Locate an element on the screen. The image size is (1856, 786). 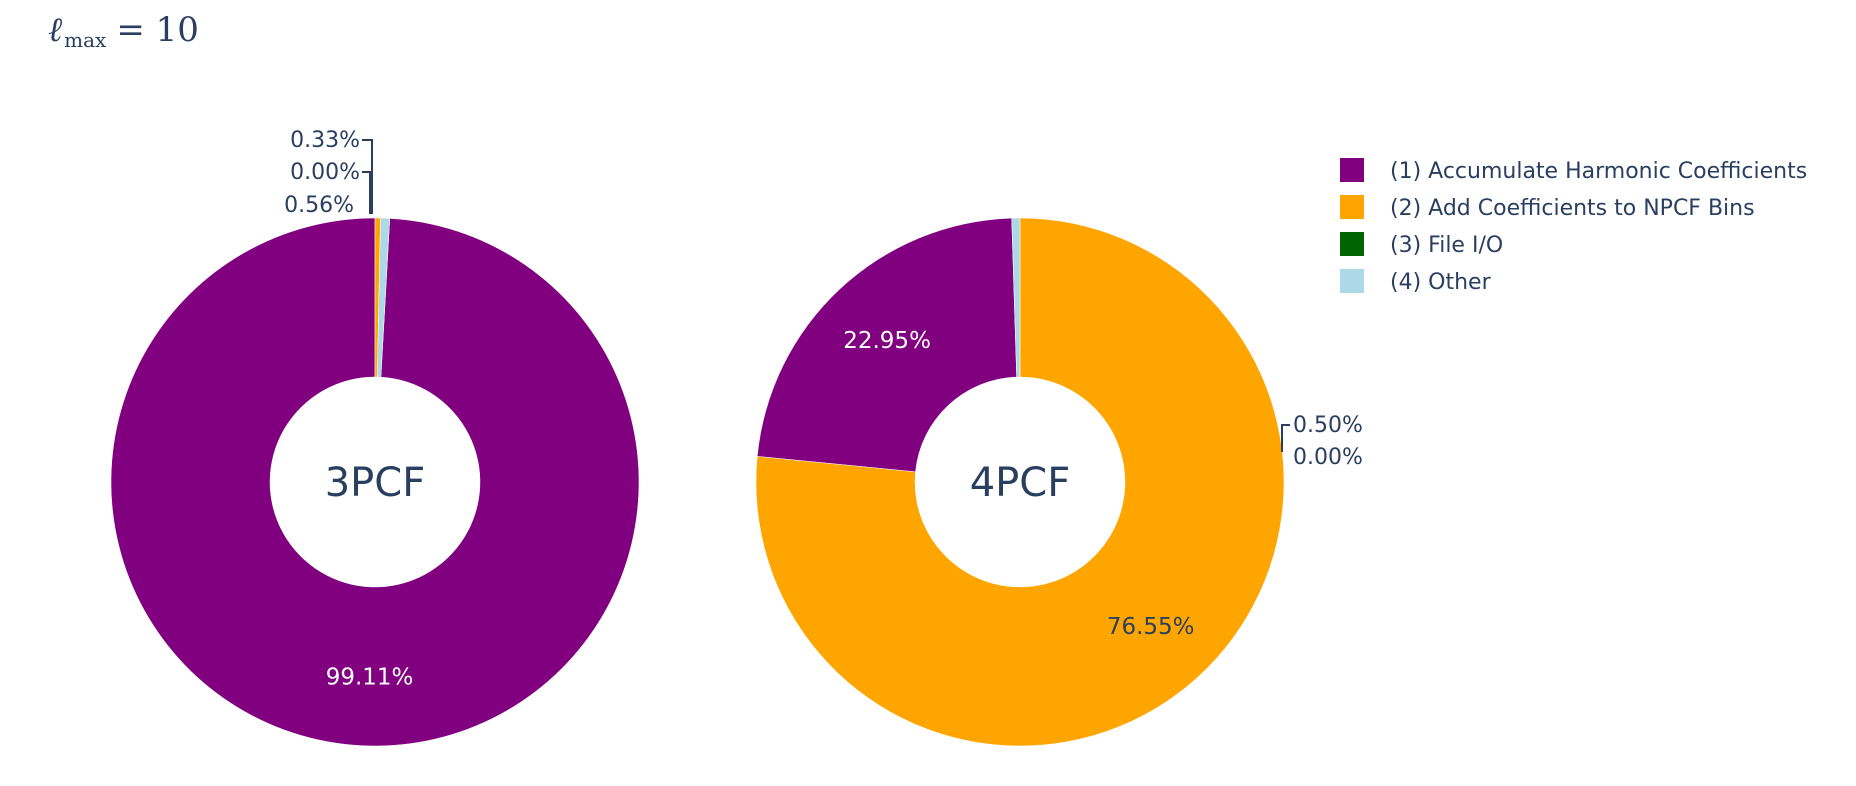
slice-label-accumulate-harmonic-coefficients: 22.95% is located at coordinates (887, 341).